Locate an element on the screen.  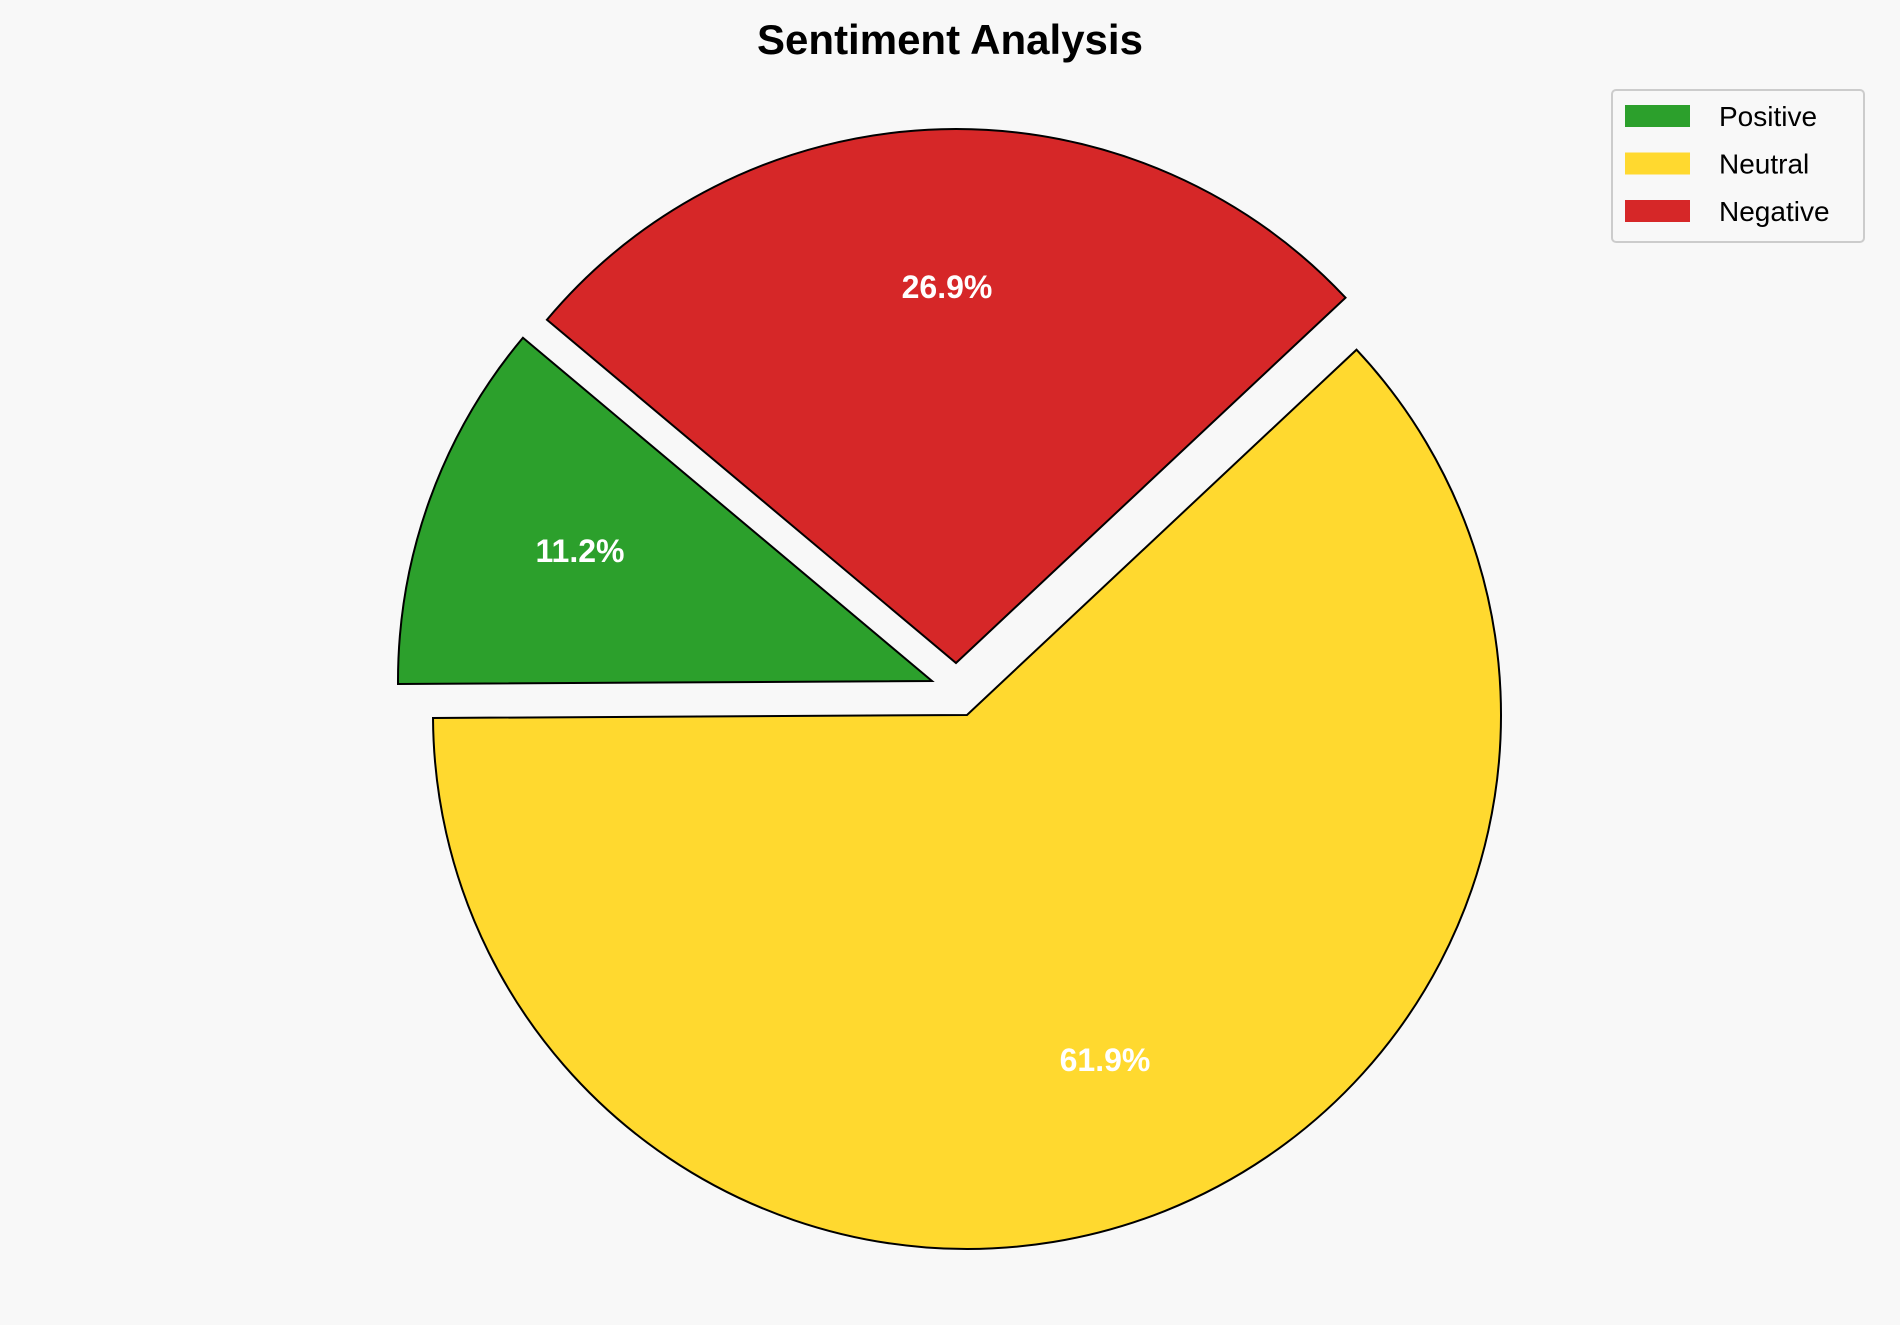
chart-title: Sentiment Analysis is located at coordinates (950, 39).